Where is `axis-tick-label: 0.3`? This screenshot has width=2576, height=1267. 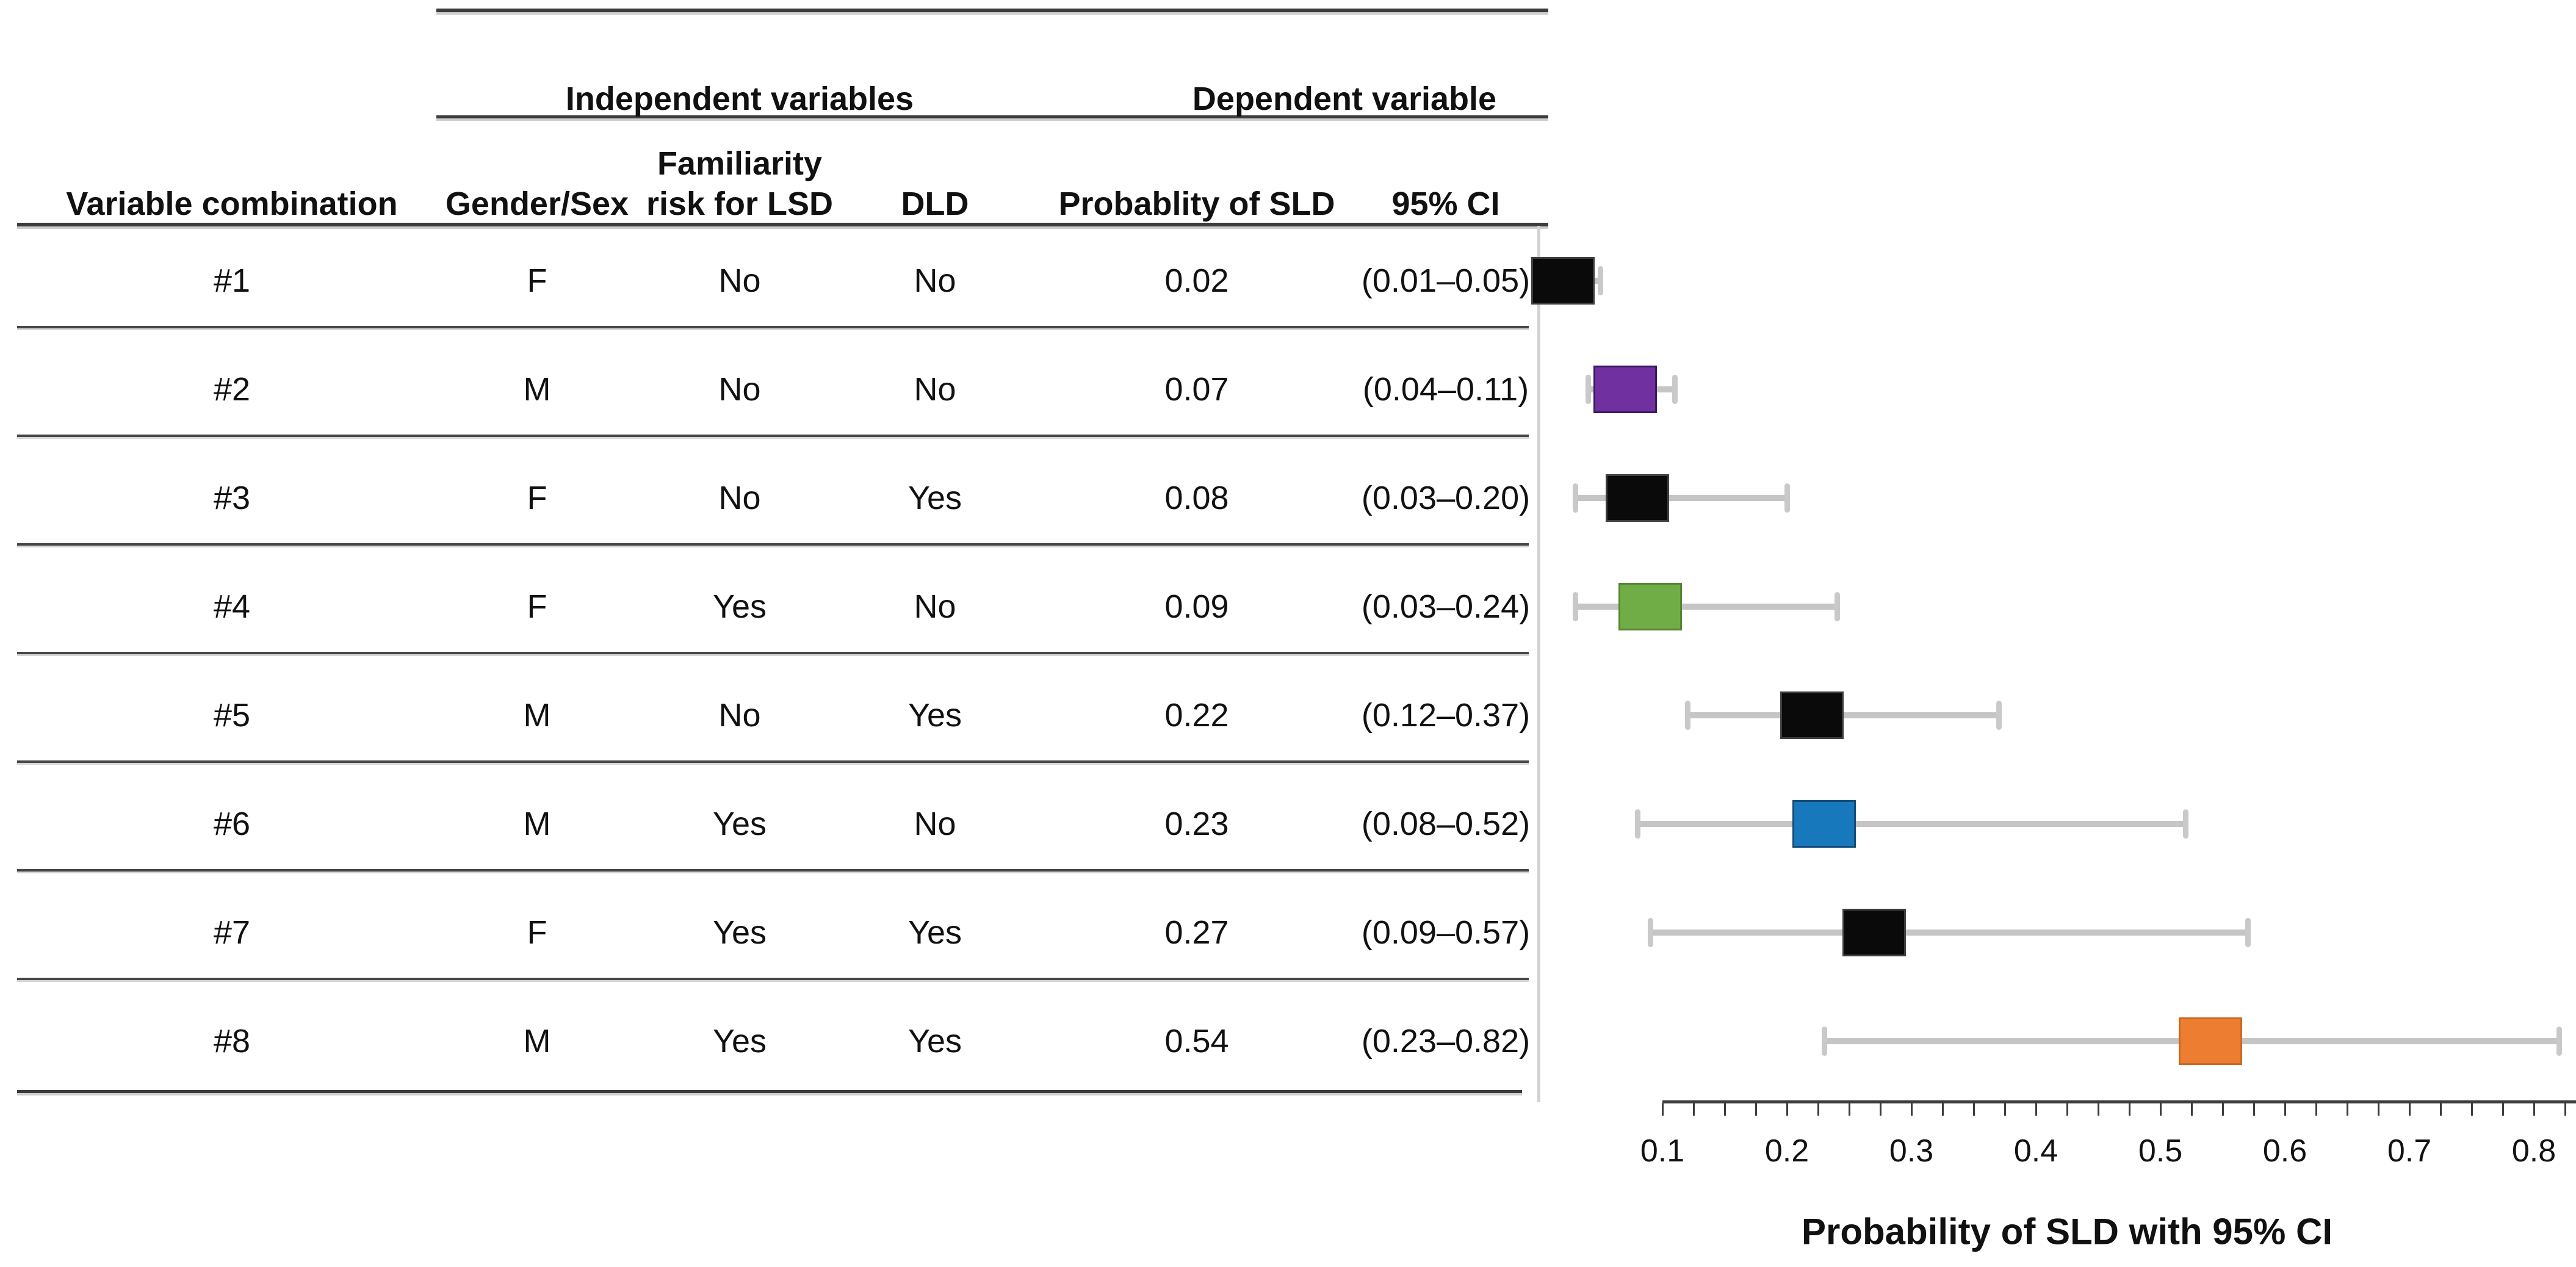 axis-tick-label: 0.3 is located at coordinates (1911, 1151).